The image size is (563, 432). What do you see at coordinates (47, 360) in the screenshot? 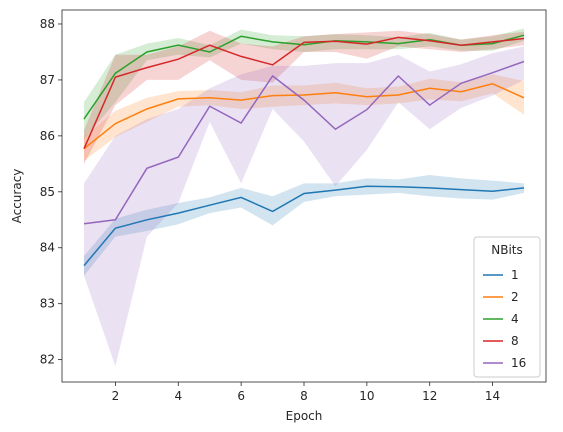
I see `y-tick-label: 82` at bounding box center [47, 360].